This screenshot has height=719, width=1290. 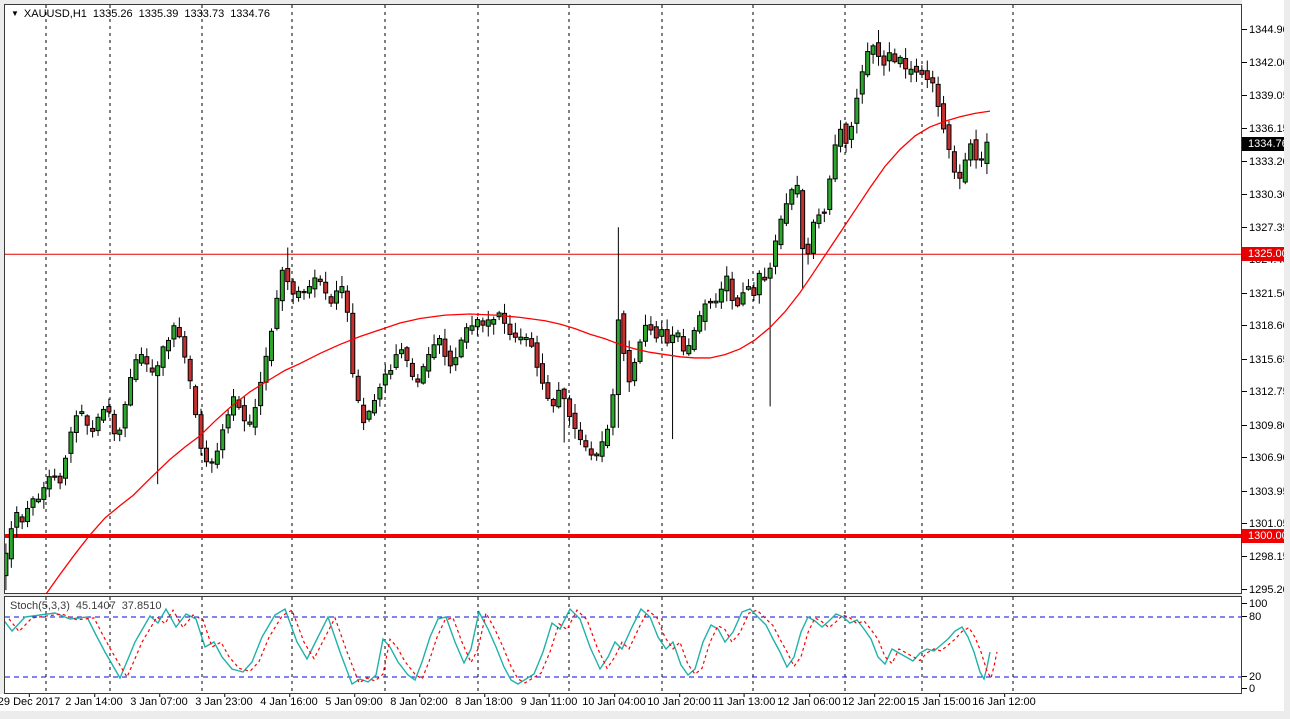 What do you see at coordinates (1265, 227) in the screenshot?
I see `price-tick-label: 1327.35` at bounding box center [1265, 227].